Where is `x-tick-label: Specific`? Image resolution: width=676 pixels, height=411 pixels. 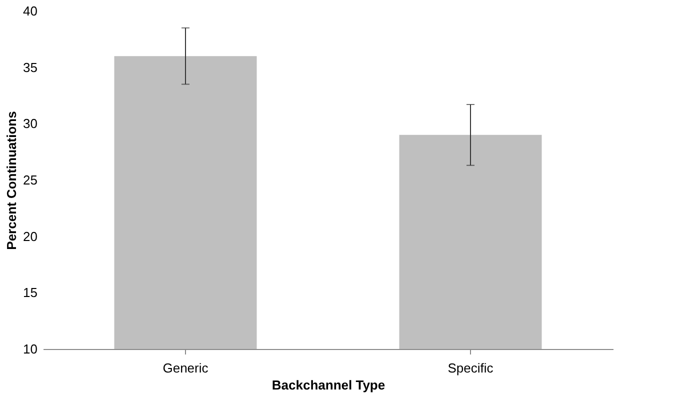
x-tick-label: Specific is located at coordinates (471, 368).